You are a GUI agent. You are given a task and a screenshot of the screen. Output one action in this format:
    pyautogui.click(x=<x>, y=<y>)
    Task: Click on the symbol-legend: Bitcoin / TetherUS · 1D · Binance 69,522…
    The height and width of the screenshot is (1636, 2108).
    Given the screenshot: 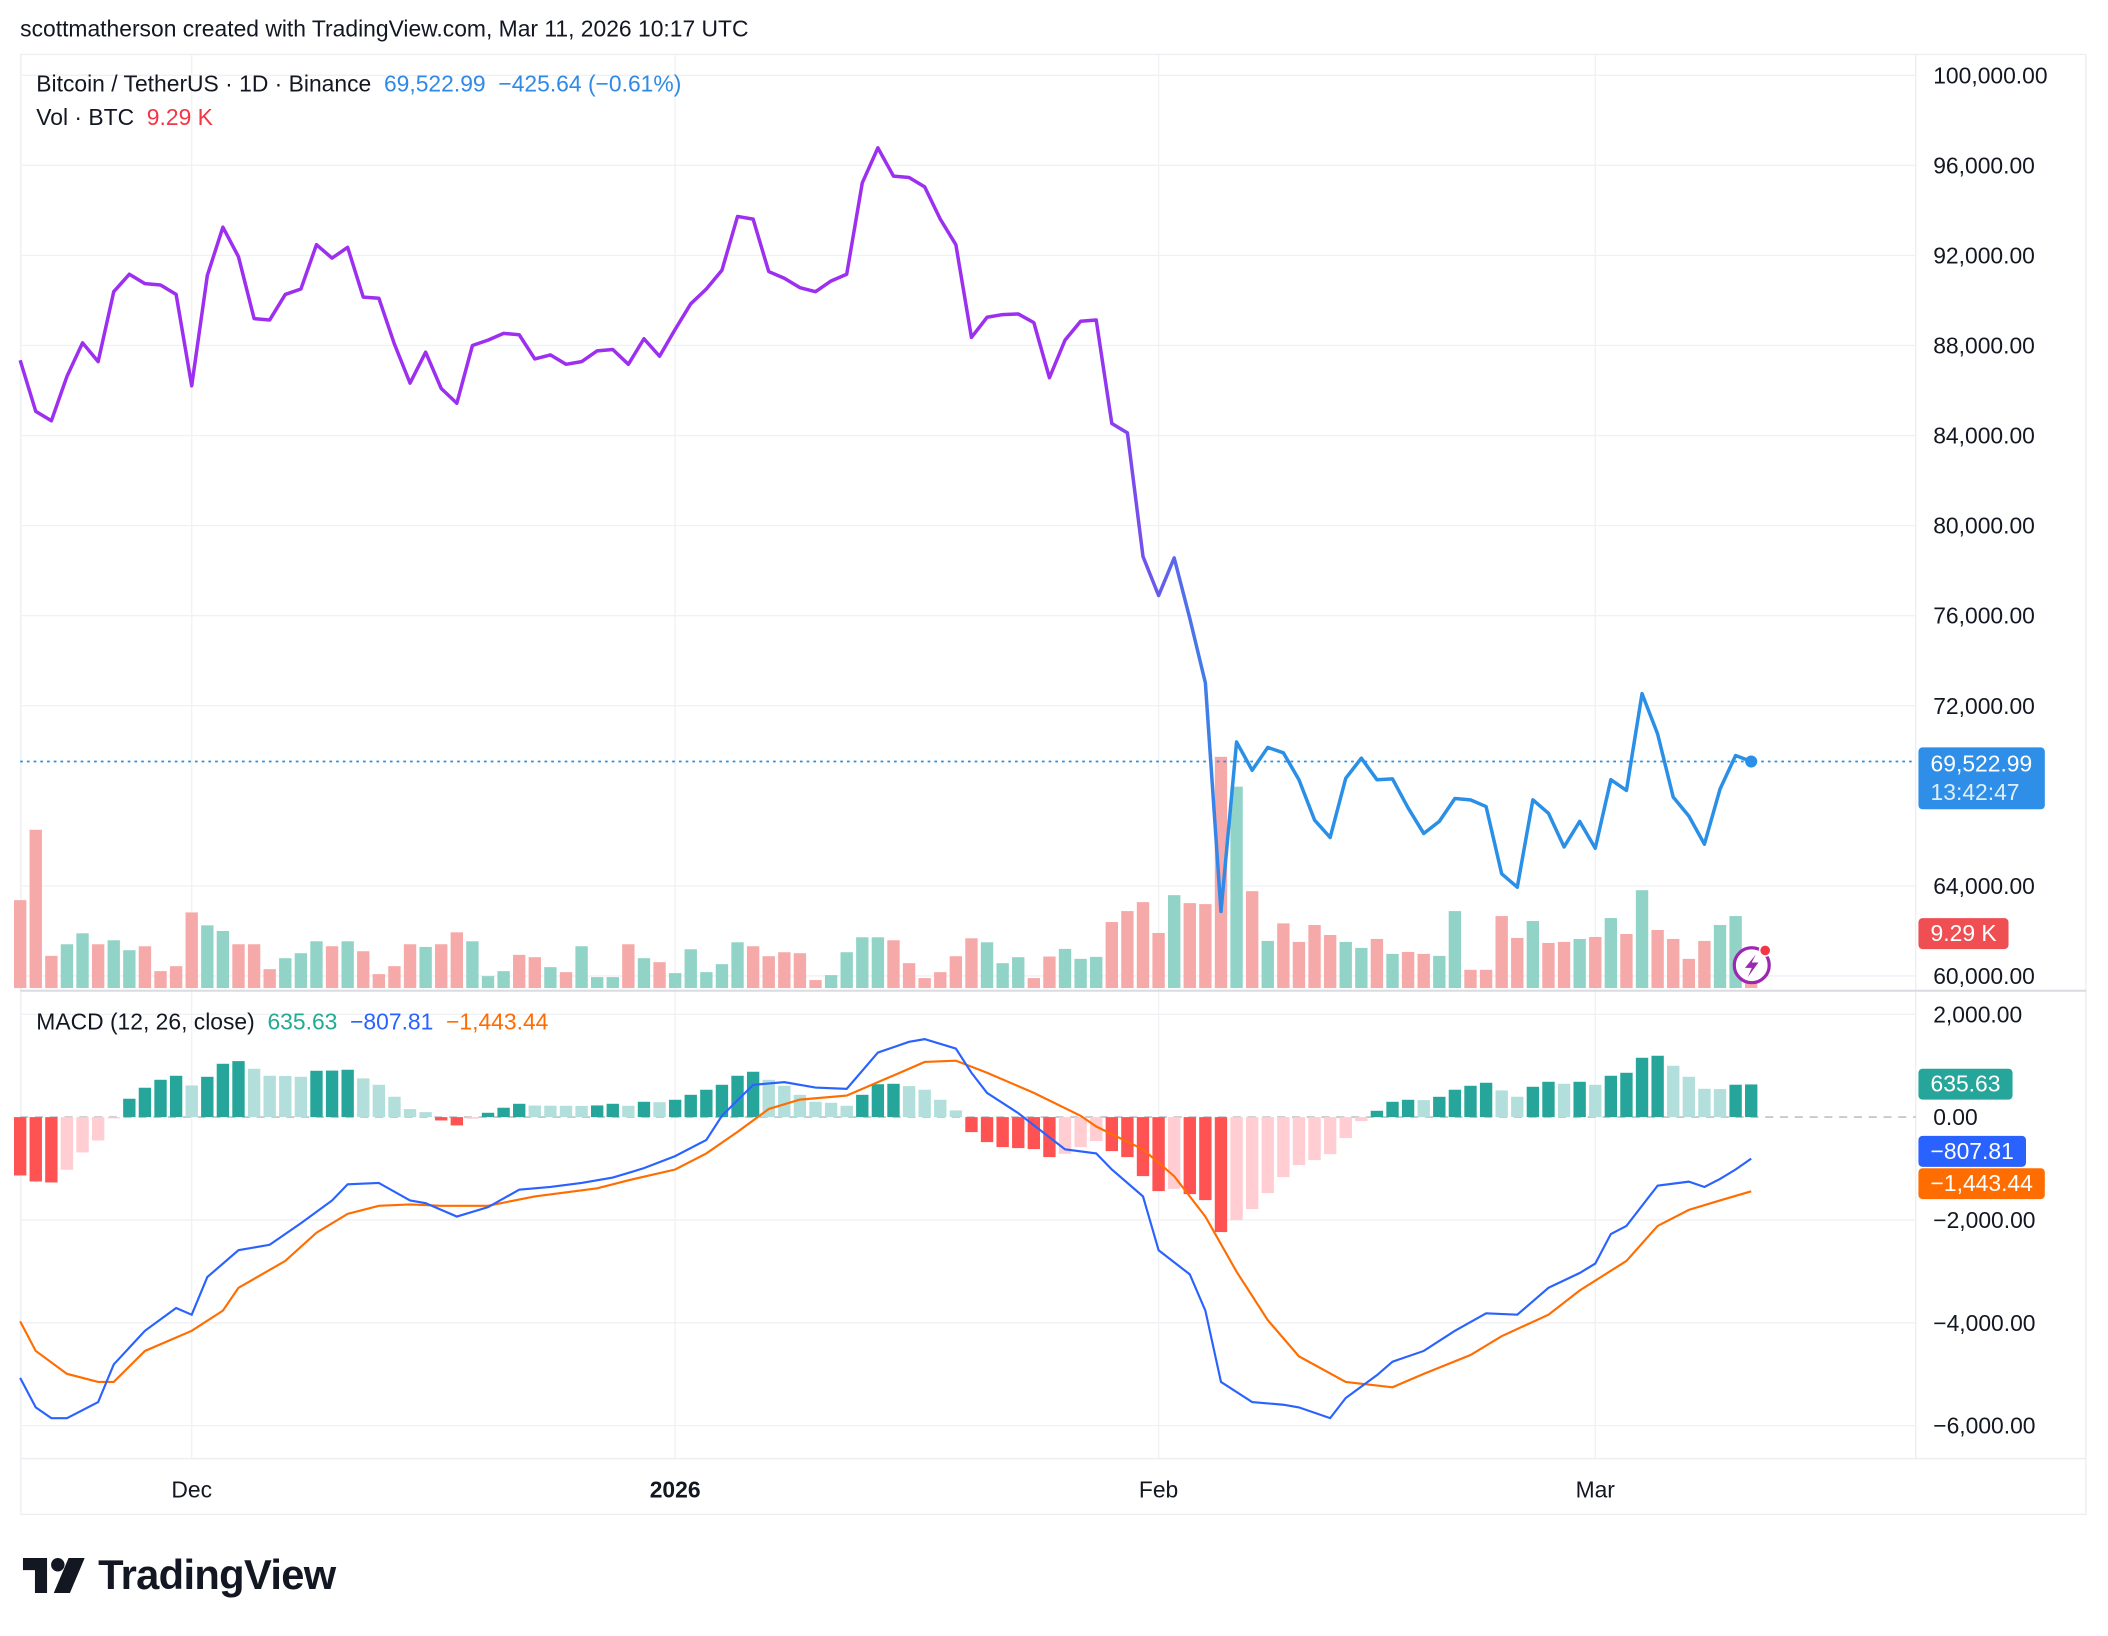 What is the action you would take?
    pyautogui.click(x=358, y=84)
    